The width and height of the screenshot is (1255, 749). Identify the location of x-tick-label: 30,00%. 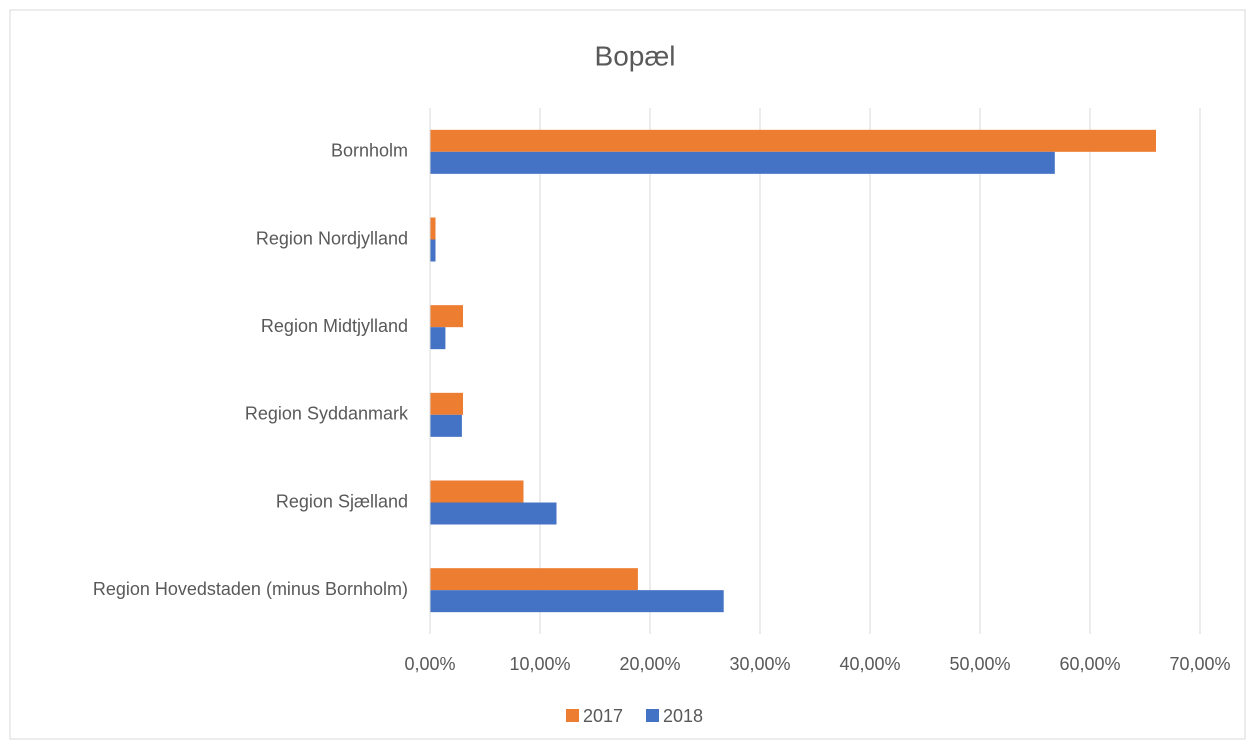
(759, 664).